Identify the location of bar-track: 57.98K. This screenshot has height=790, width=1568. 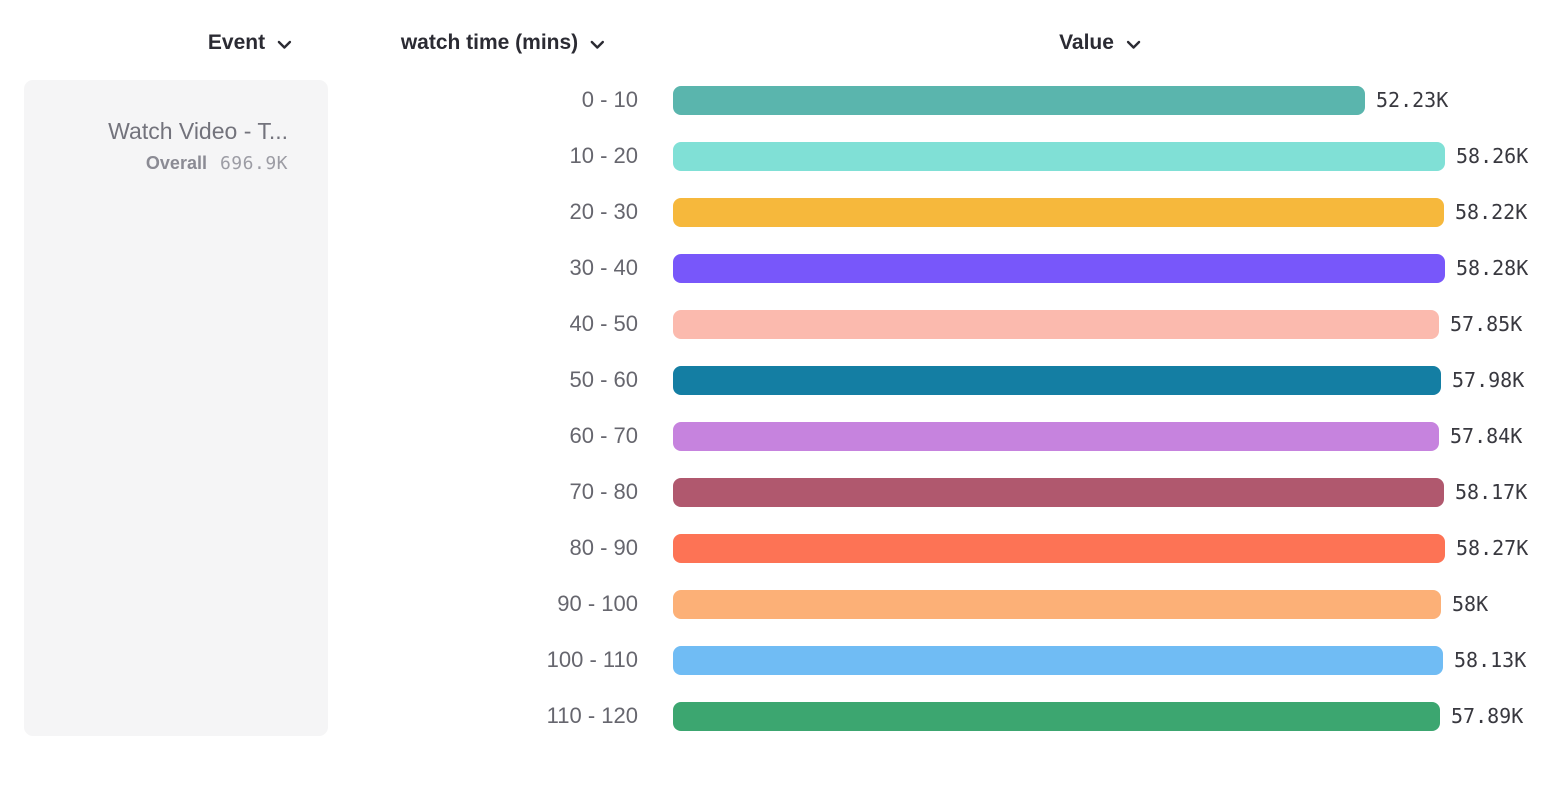
(1099, 380).